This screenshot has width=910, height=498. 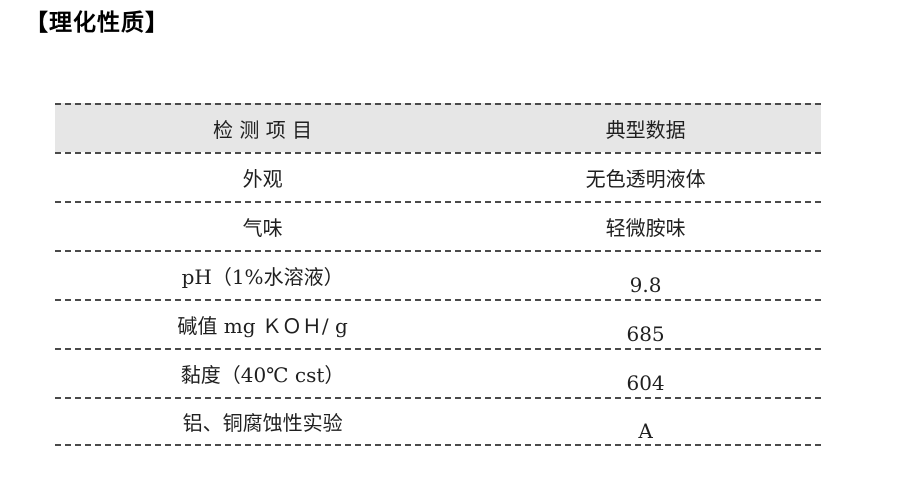 I want to click on row-value: 9.8, so click(x=645, y=275).